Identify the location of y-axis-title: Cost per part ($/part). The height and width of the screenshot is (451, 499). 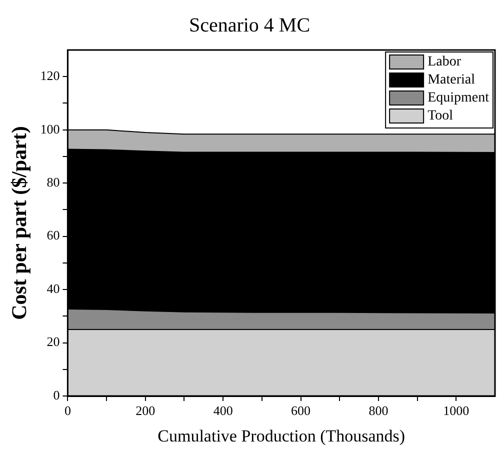
(19, 223).